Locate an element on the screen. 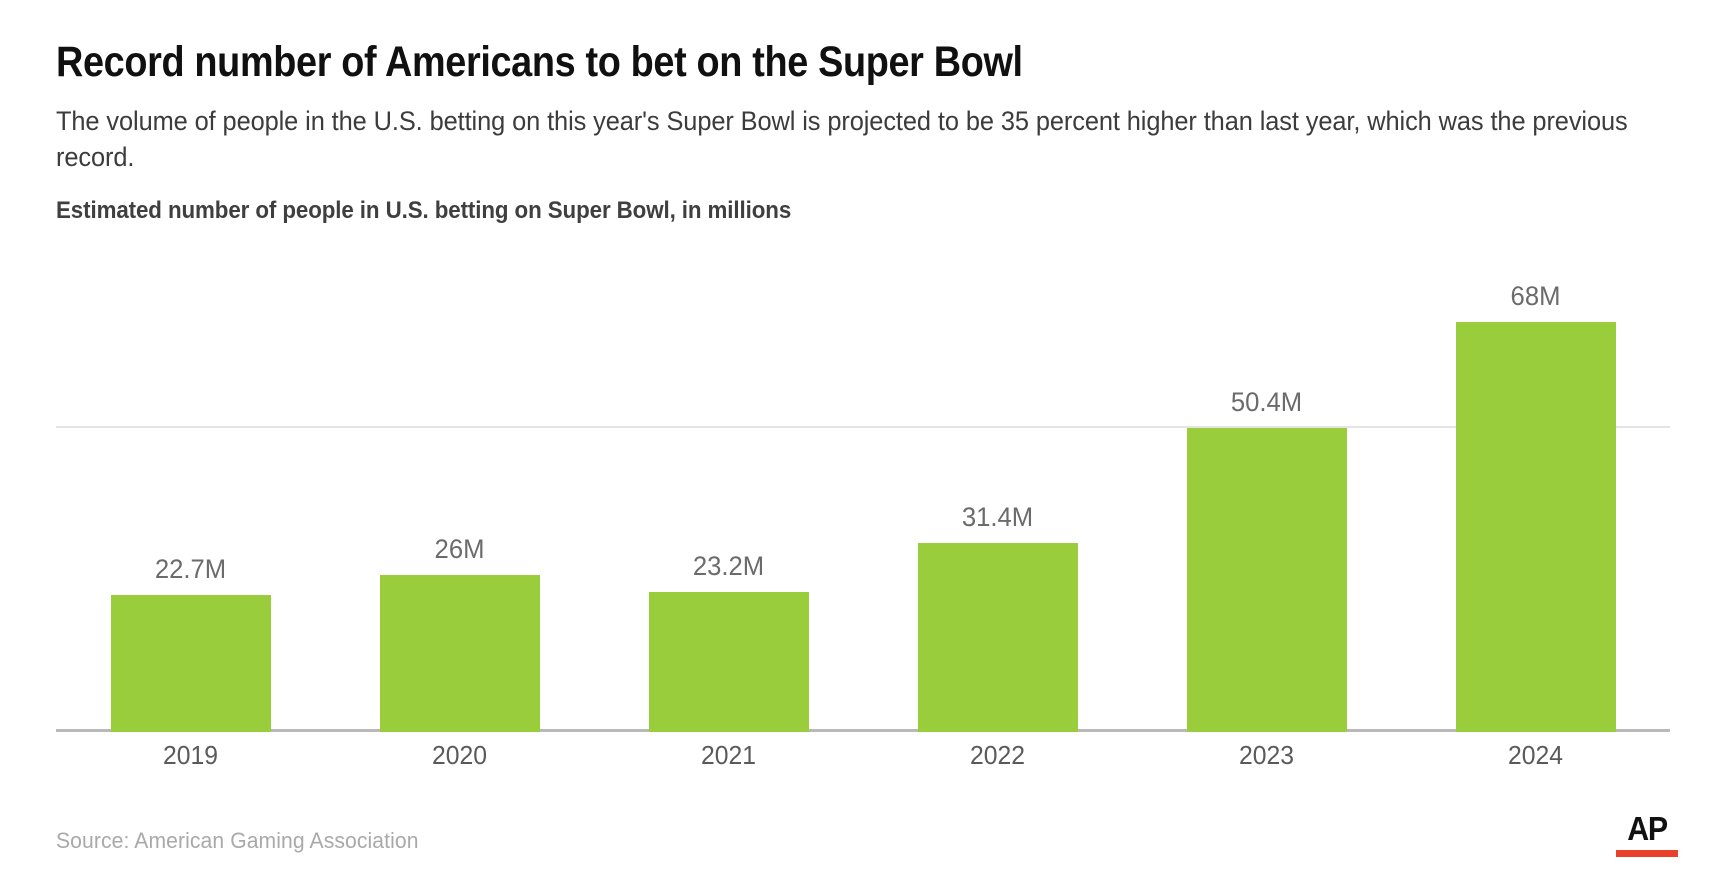 Image resolution: width=1726 pixels, height=882 pixels. x-axis-tick-2021: 2021 is located at coordinates (728, 755).